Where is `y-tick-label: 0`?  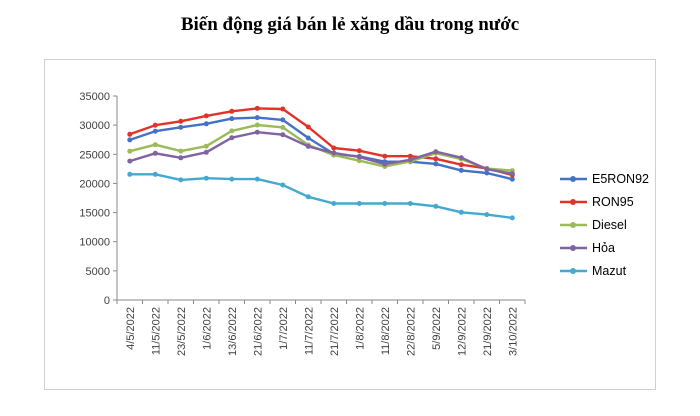 y-tick-label: 0 is located at coordinates (107, 301).